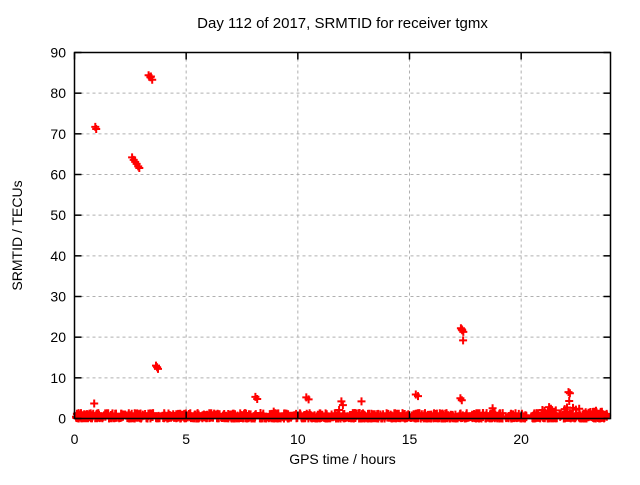  What do you see at coordinates (298, 439) in the screenshot?
I see `x-tick-label: 10` at bounding box center [298, 439].